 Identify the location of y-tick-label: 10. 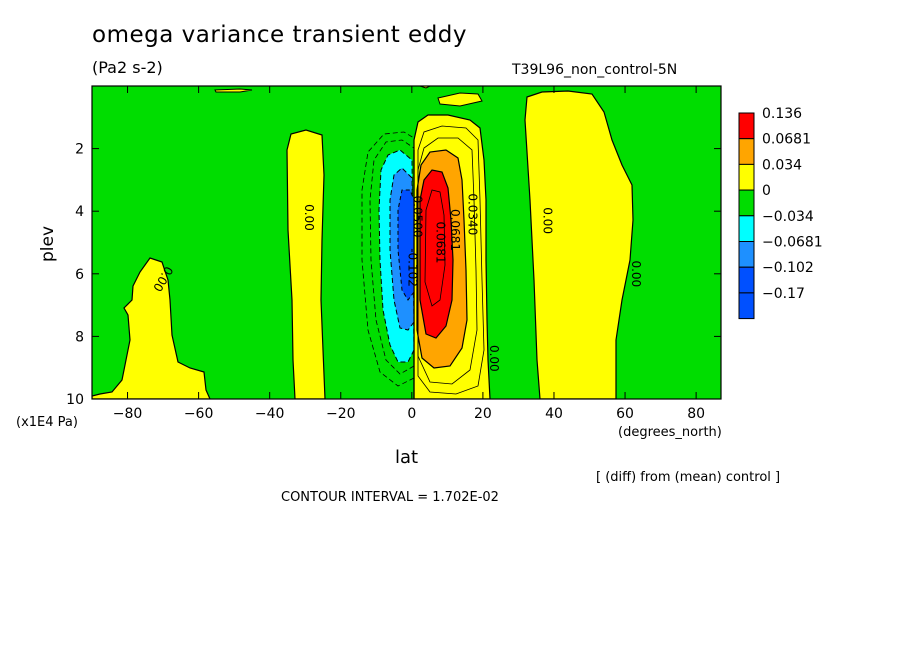
(75, 400).